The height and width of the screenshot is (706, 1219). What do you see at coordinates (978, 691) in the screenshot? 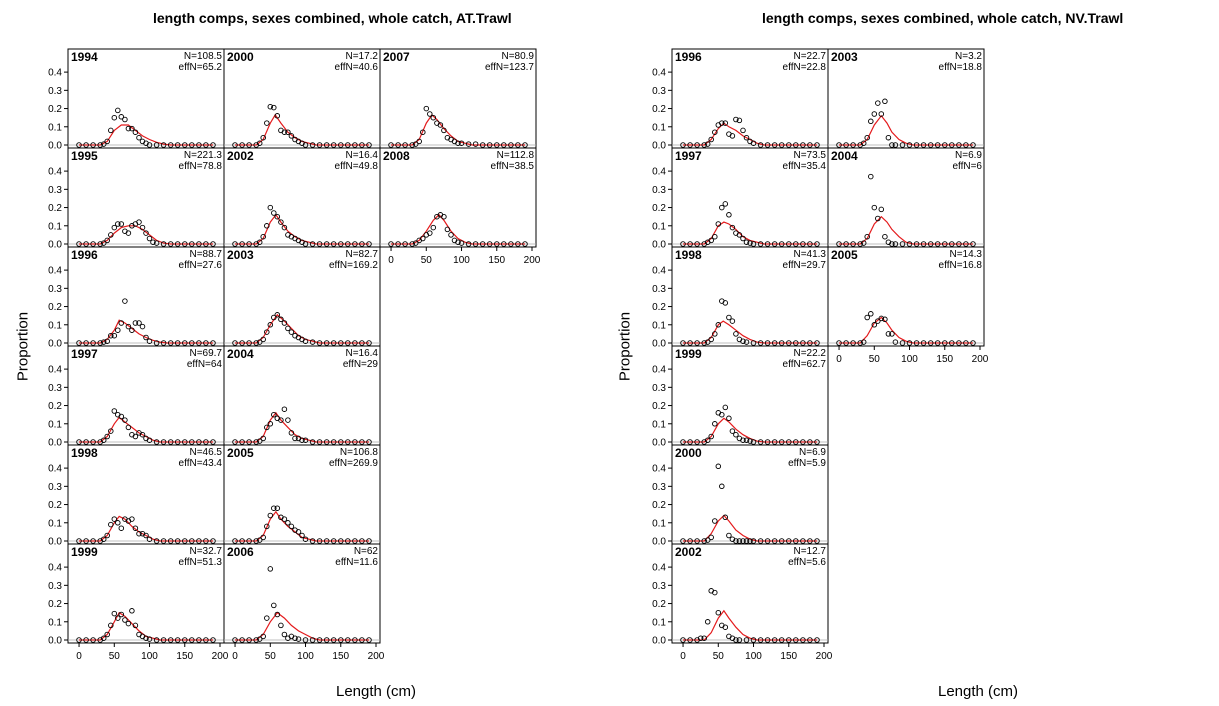
I see `right-x-axis-label: Length (cm)` at bounding box center [978, 691].